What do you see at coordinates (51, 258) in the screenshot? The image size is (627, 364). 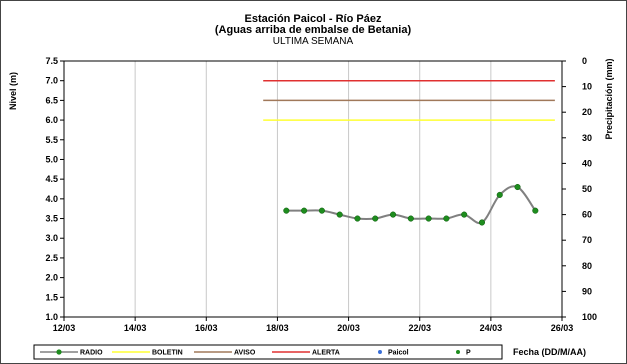 I see `y-tick-label: 2.5` at bounding box center [51, 258].